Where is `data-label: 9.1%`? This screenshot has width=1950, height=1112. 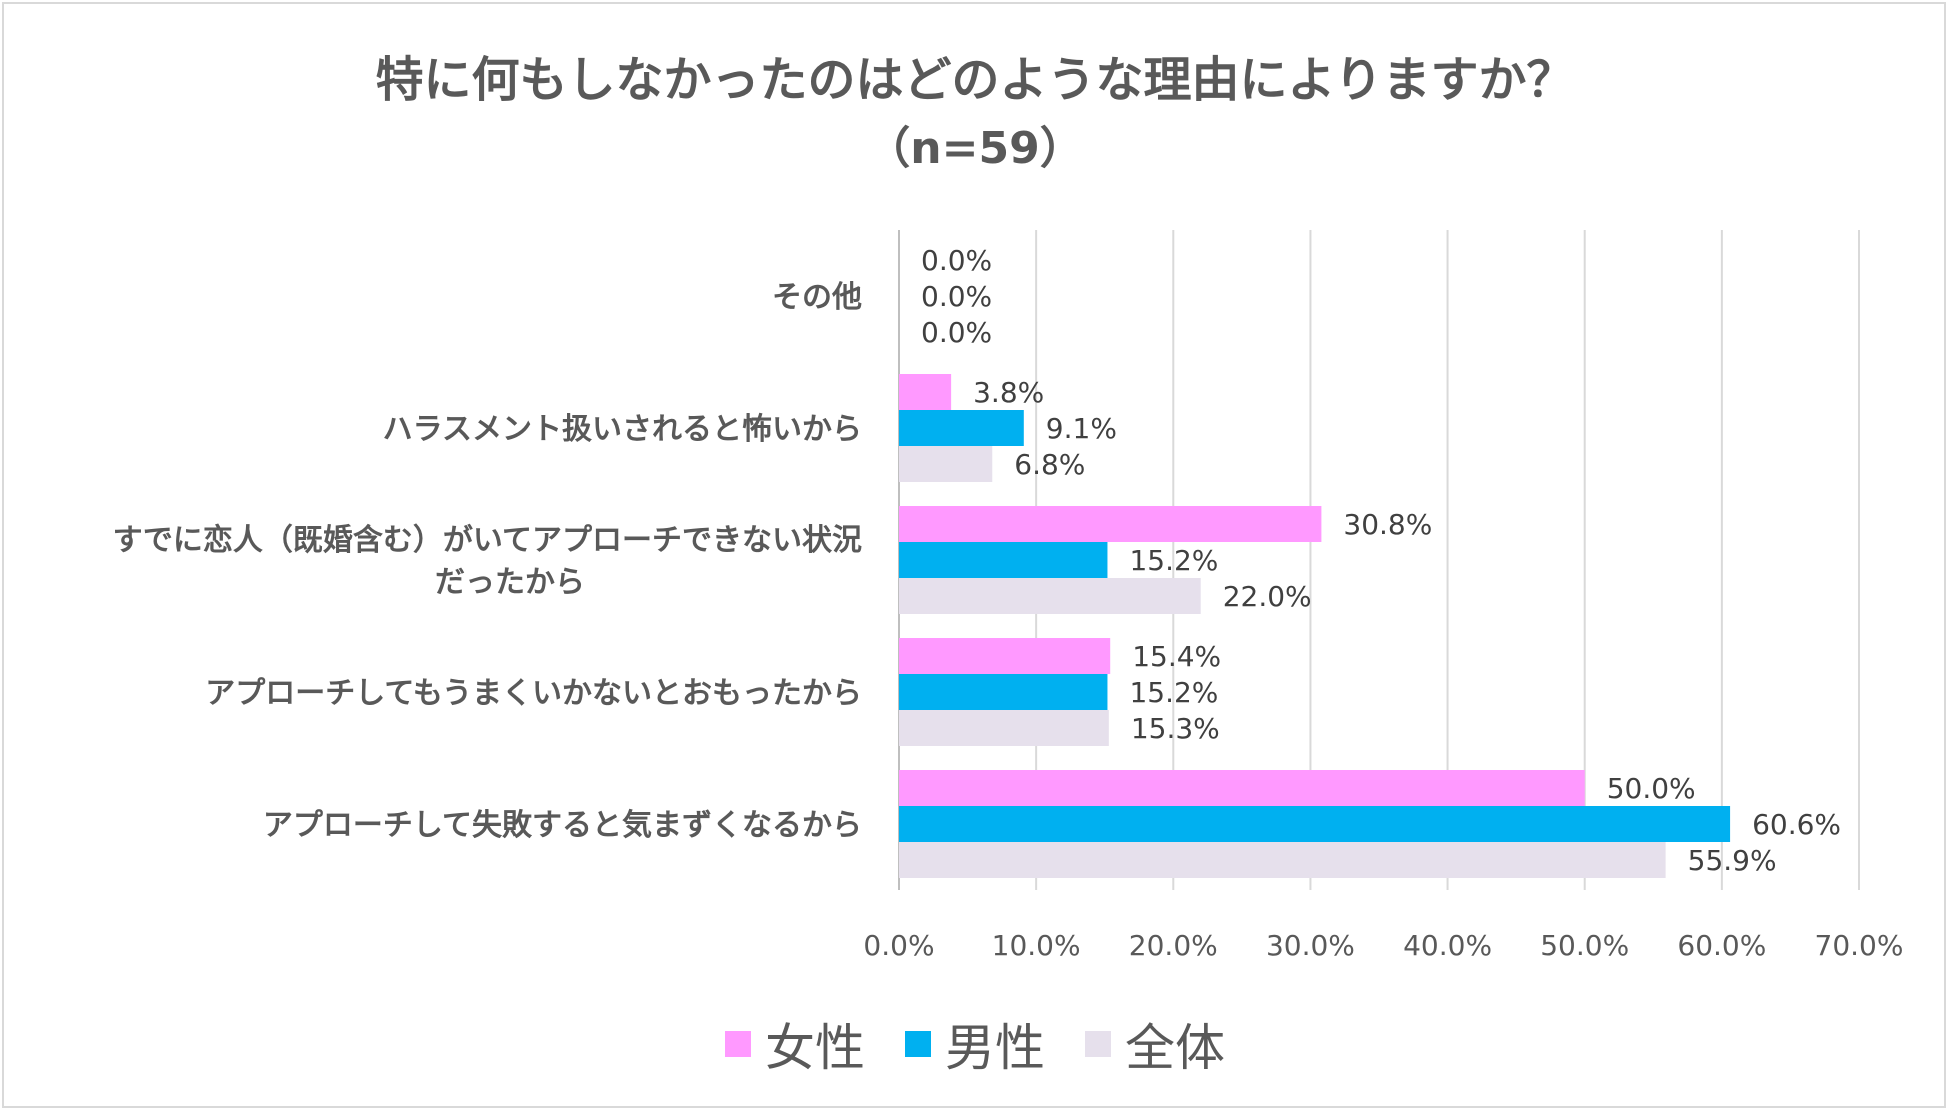 data-label: 9.1% is located at coordinates (1081, 428).